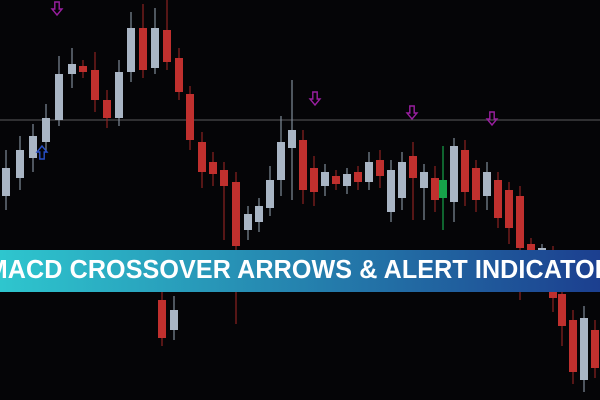  I want to click on sell-arrow-4-icon, so click(492, 119).